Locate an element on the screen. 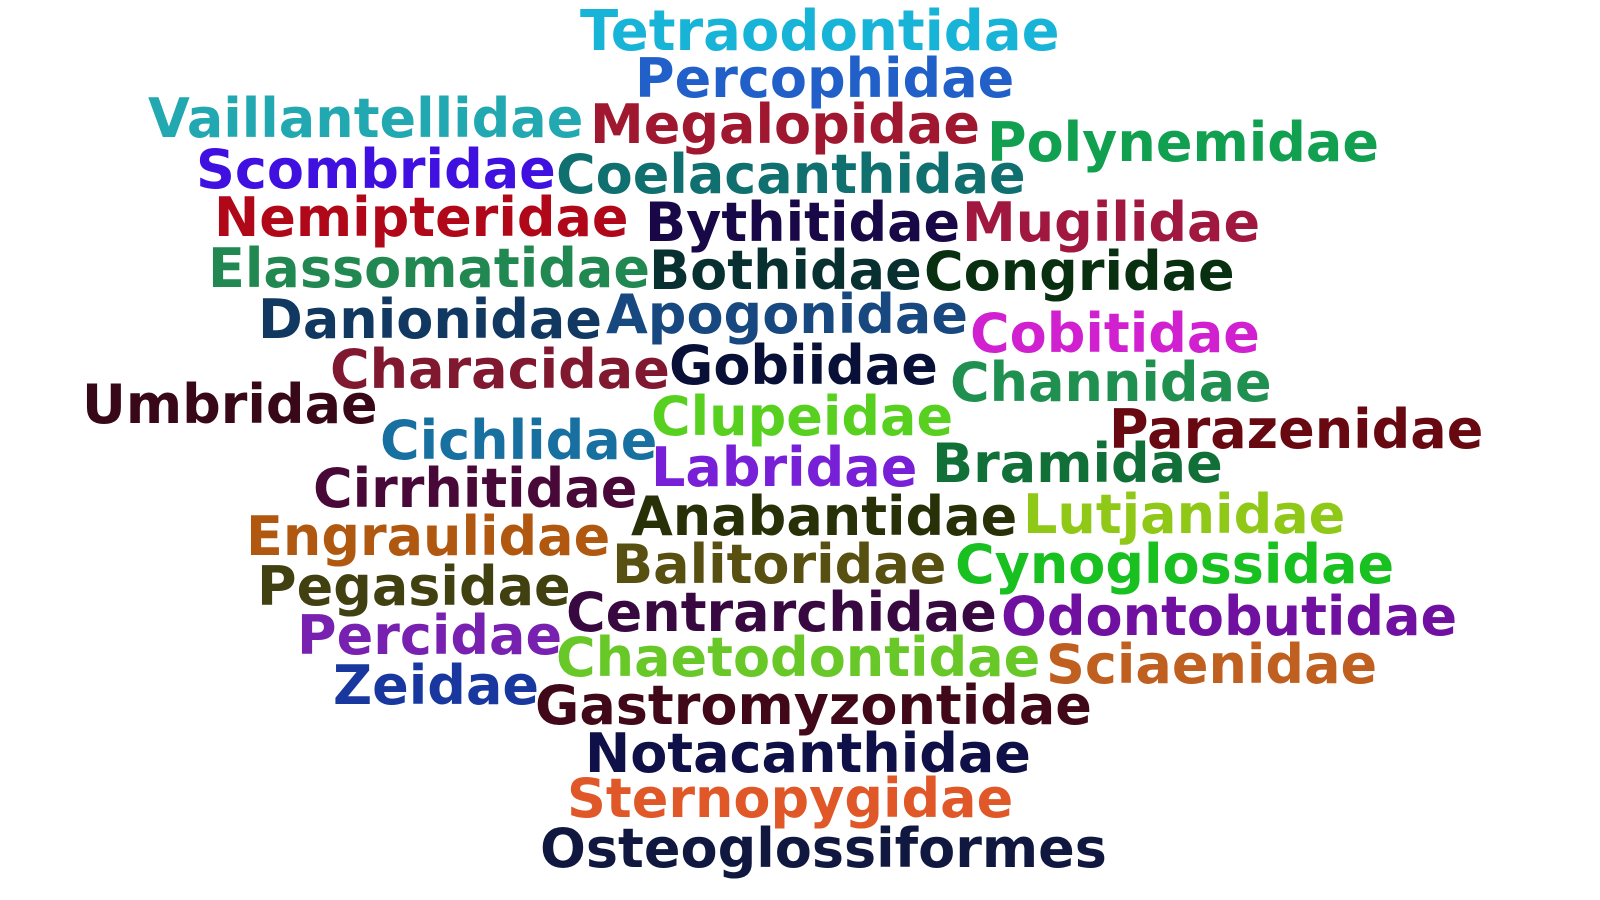  word-anabantidae: Anabantidae is located at coordinates (824, 516).